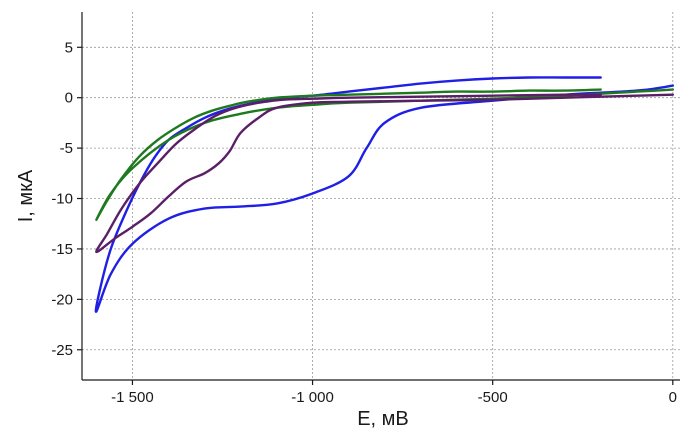  Describe the element at coordinates (26, 195) in the screenshot. I see `y-axis-title: I, мкА` at that location.